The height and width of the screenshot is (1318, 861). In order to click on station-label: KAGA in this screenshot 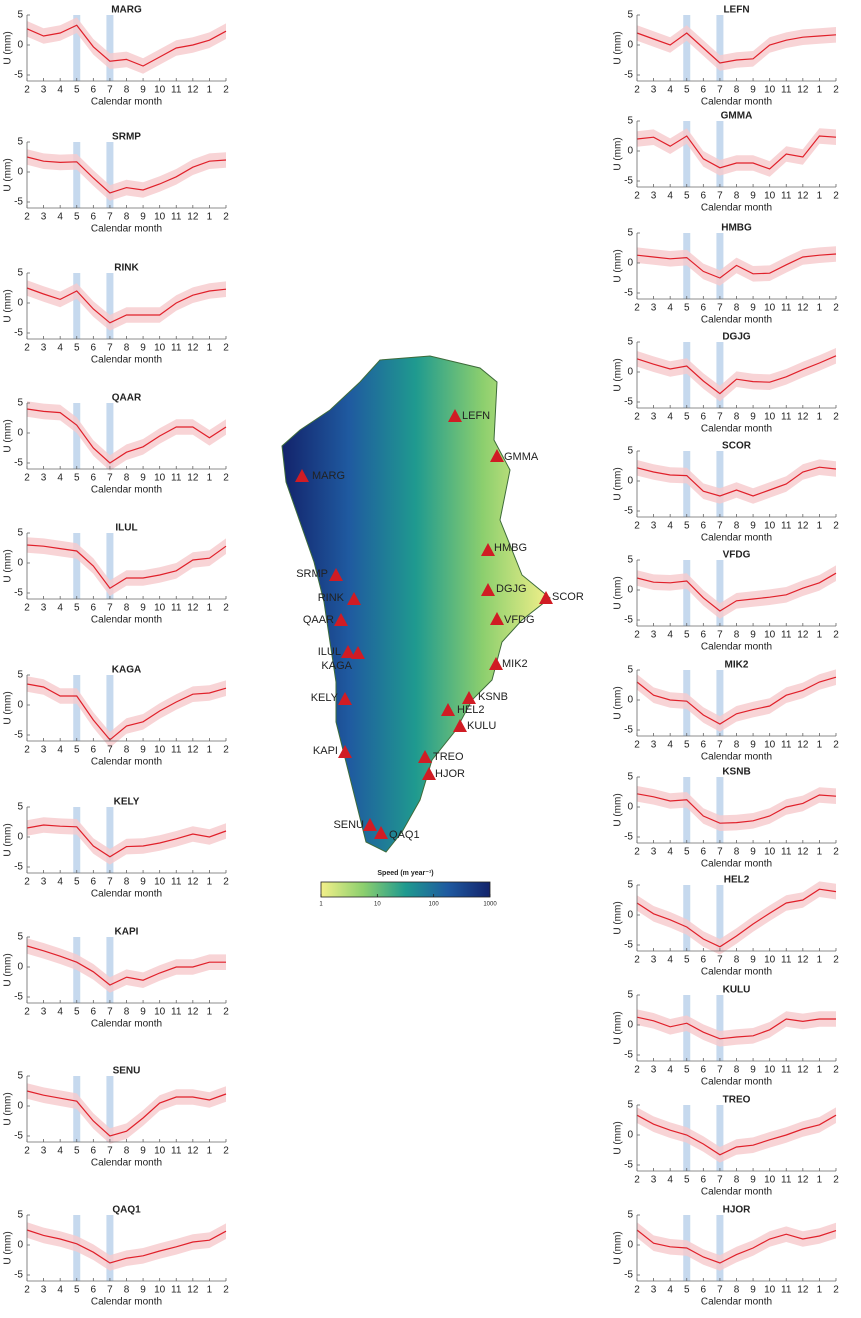, I will do `click(336, 666)`.